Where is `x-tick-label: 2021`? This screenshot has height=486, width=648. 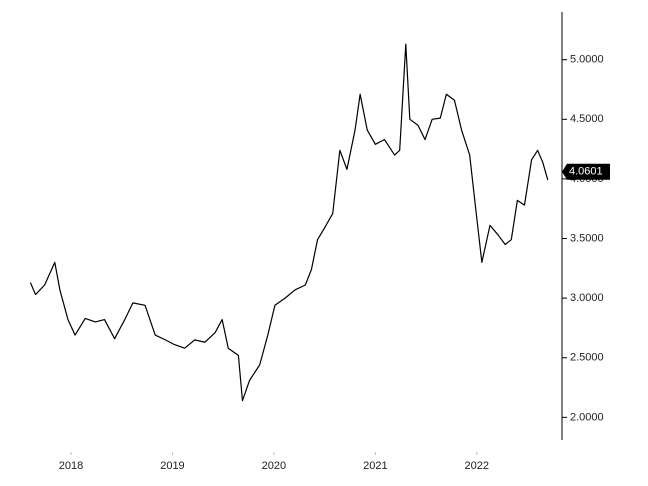 x-tick-label: 2021 is located at coordinates (375, 466).